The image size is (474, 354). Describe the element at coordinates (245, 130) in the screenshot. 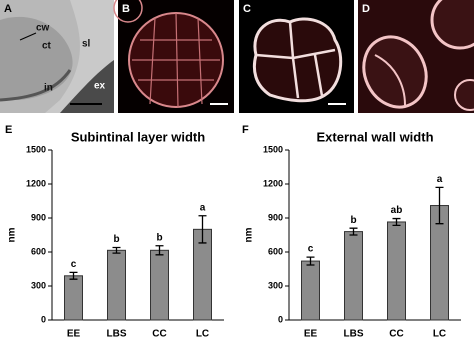

I see `panel-label: F` at that location.